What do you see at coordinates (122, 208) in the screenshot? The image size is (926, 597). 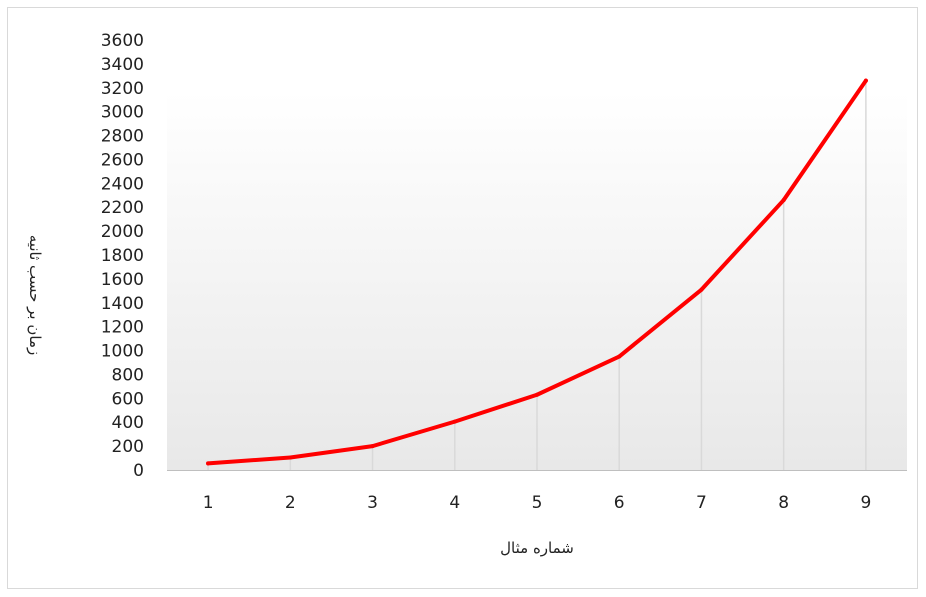 I see `y-tick-label: 2200` at bounding box center [122, 208].